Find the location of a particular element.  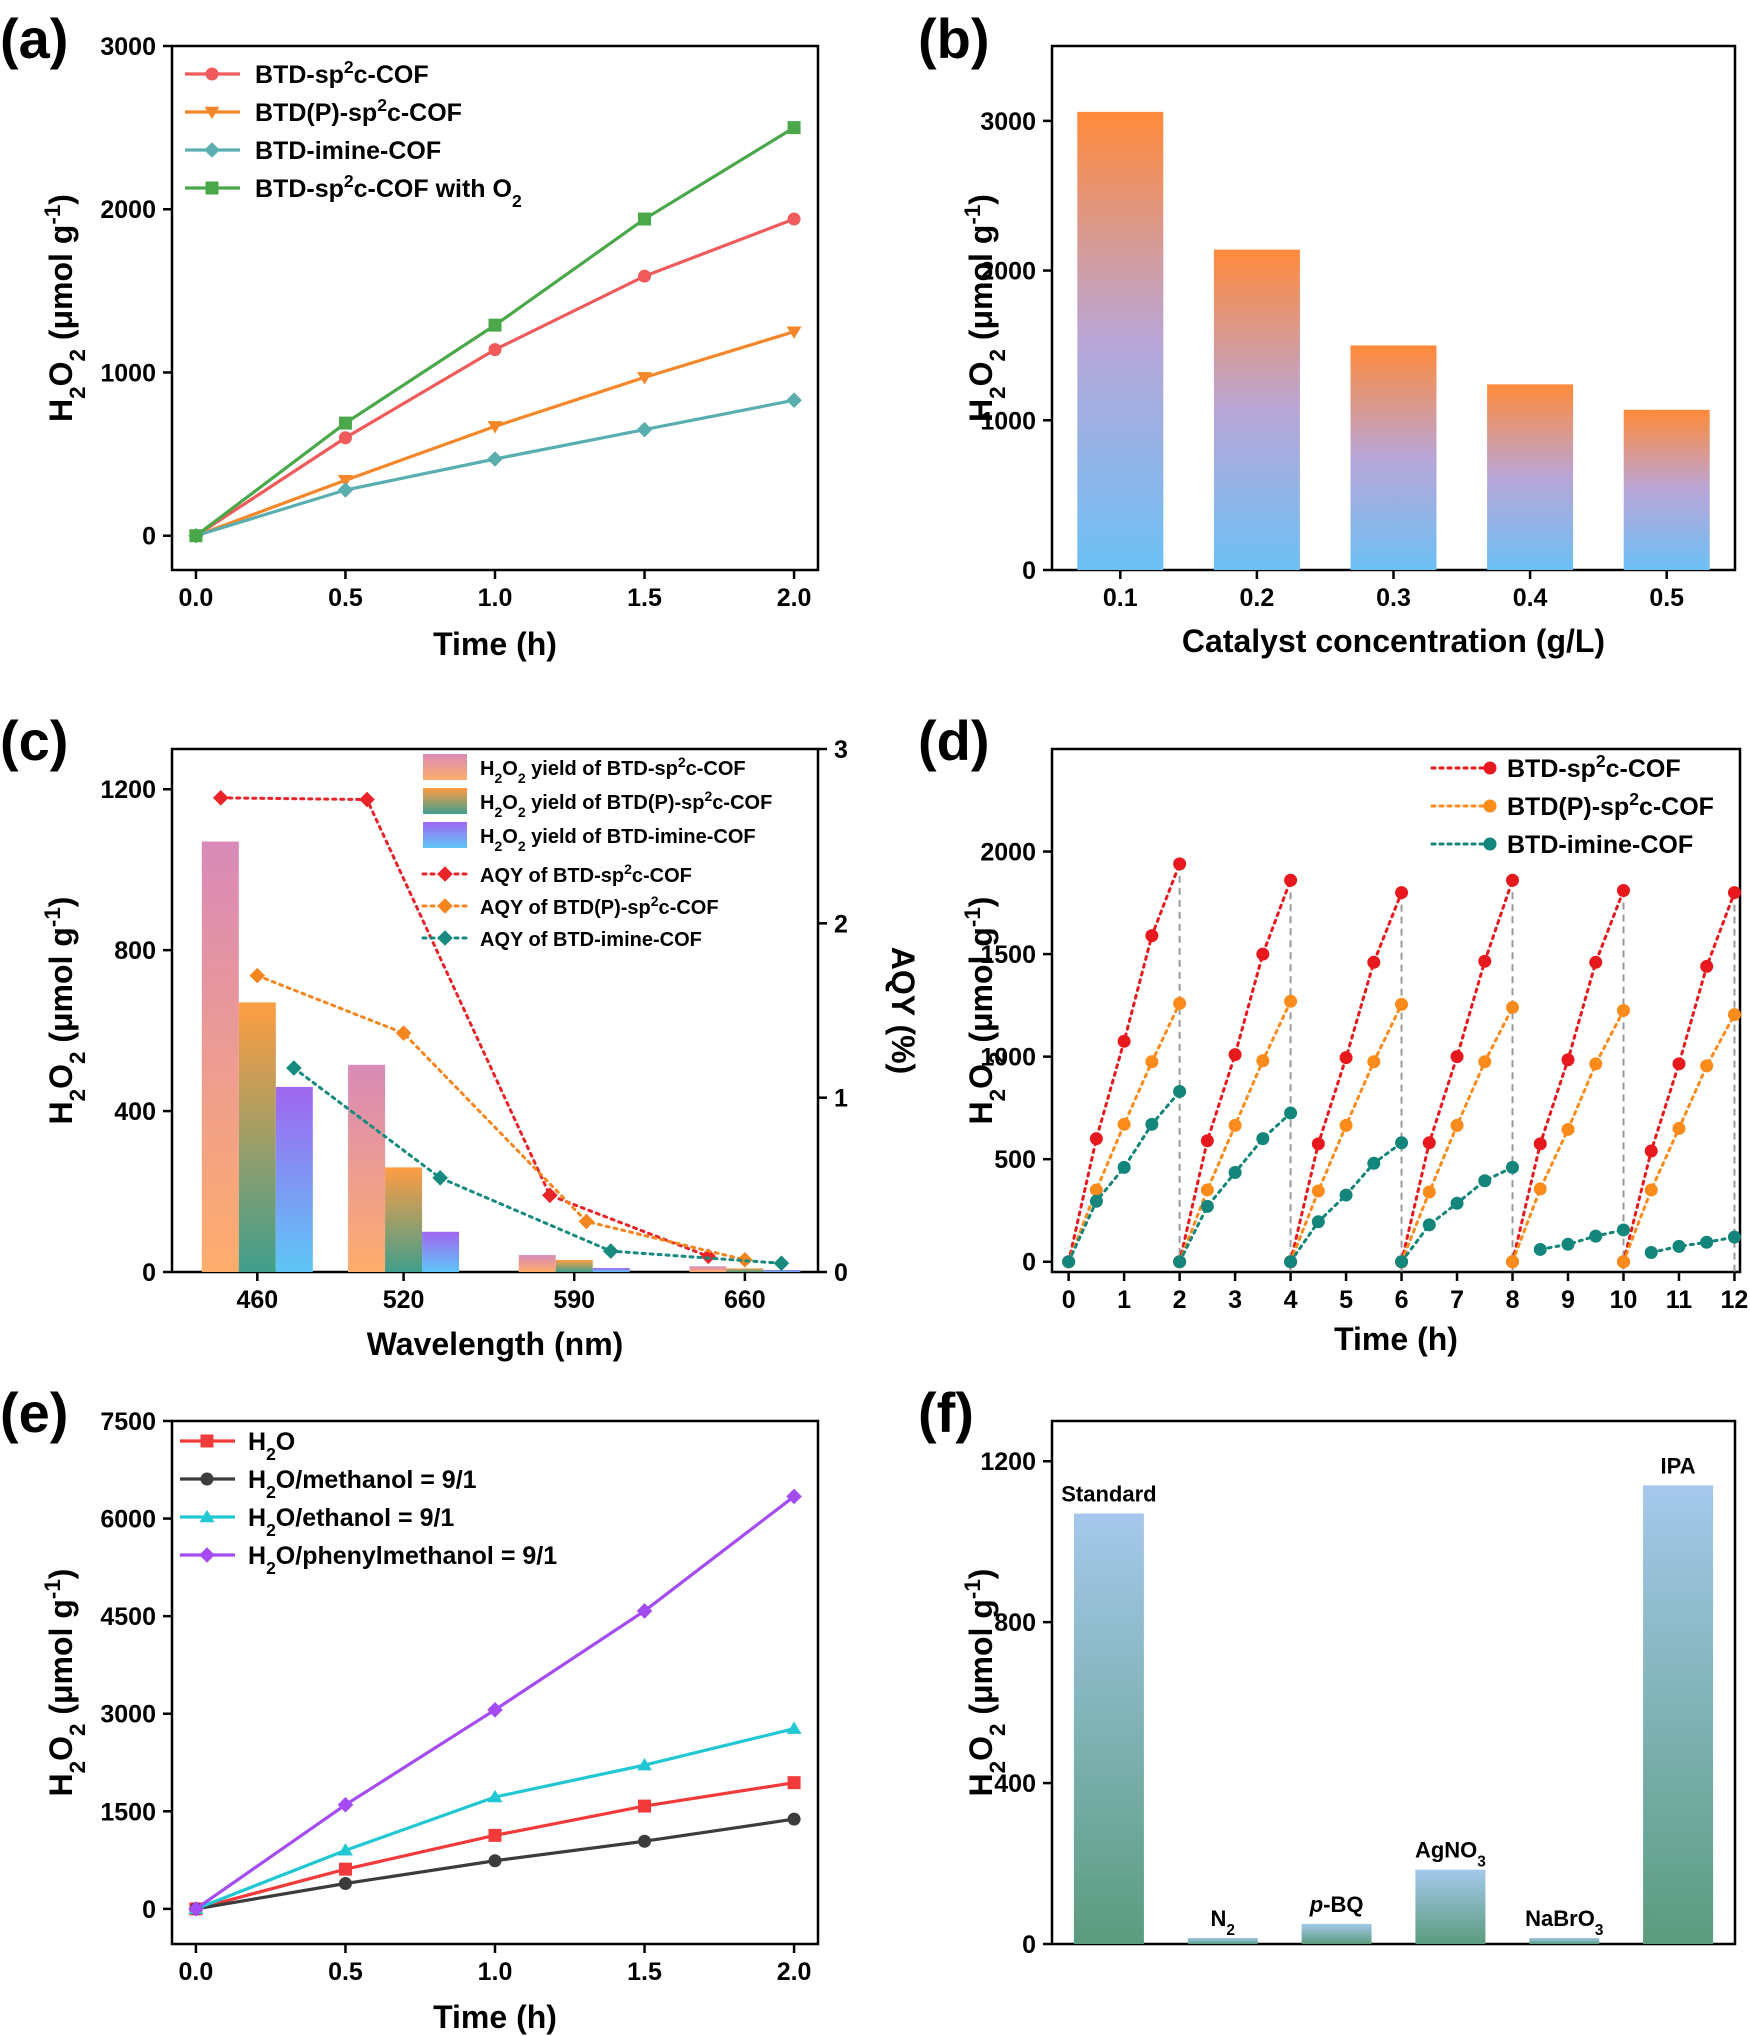

y-tick-label: 1000 is located at coordinates (1008, 421).